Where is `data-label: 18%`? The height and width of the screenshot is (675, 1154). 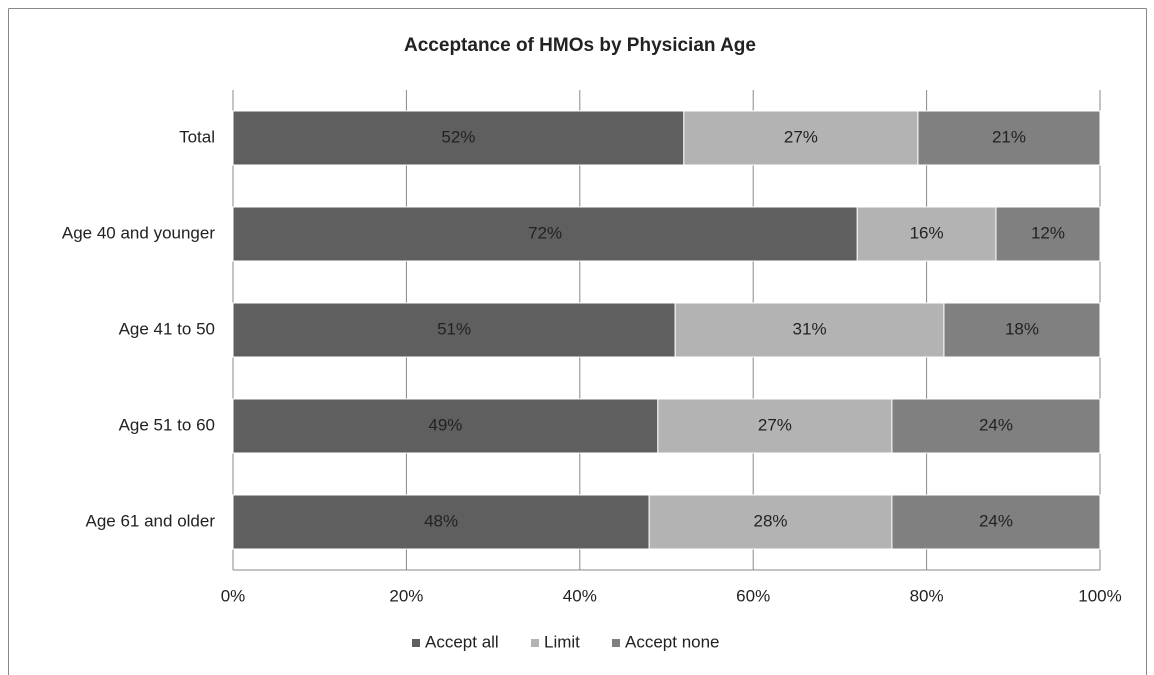
data-label: 18% is located at coordinates (1022, 328).